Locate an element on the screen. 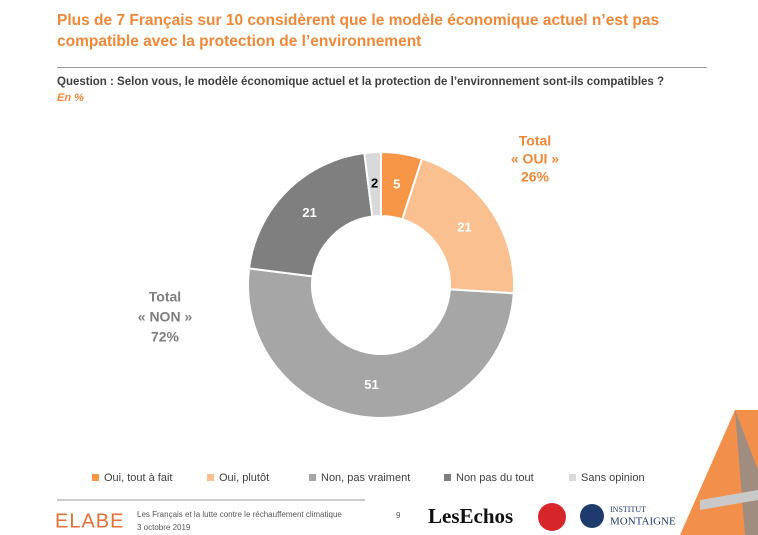  legend-label: Sans opinion is located at coordinates (613, 478).